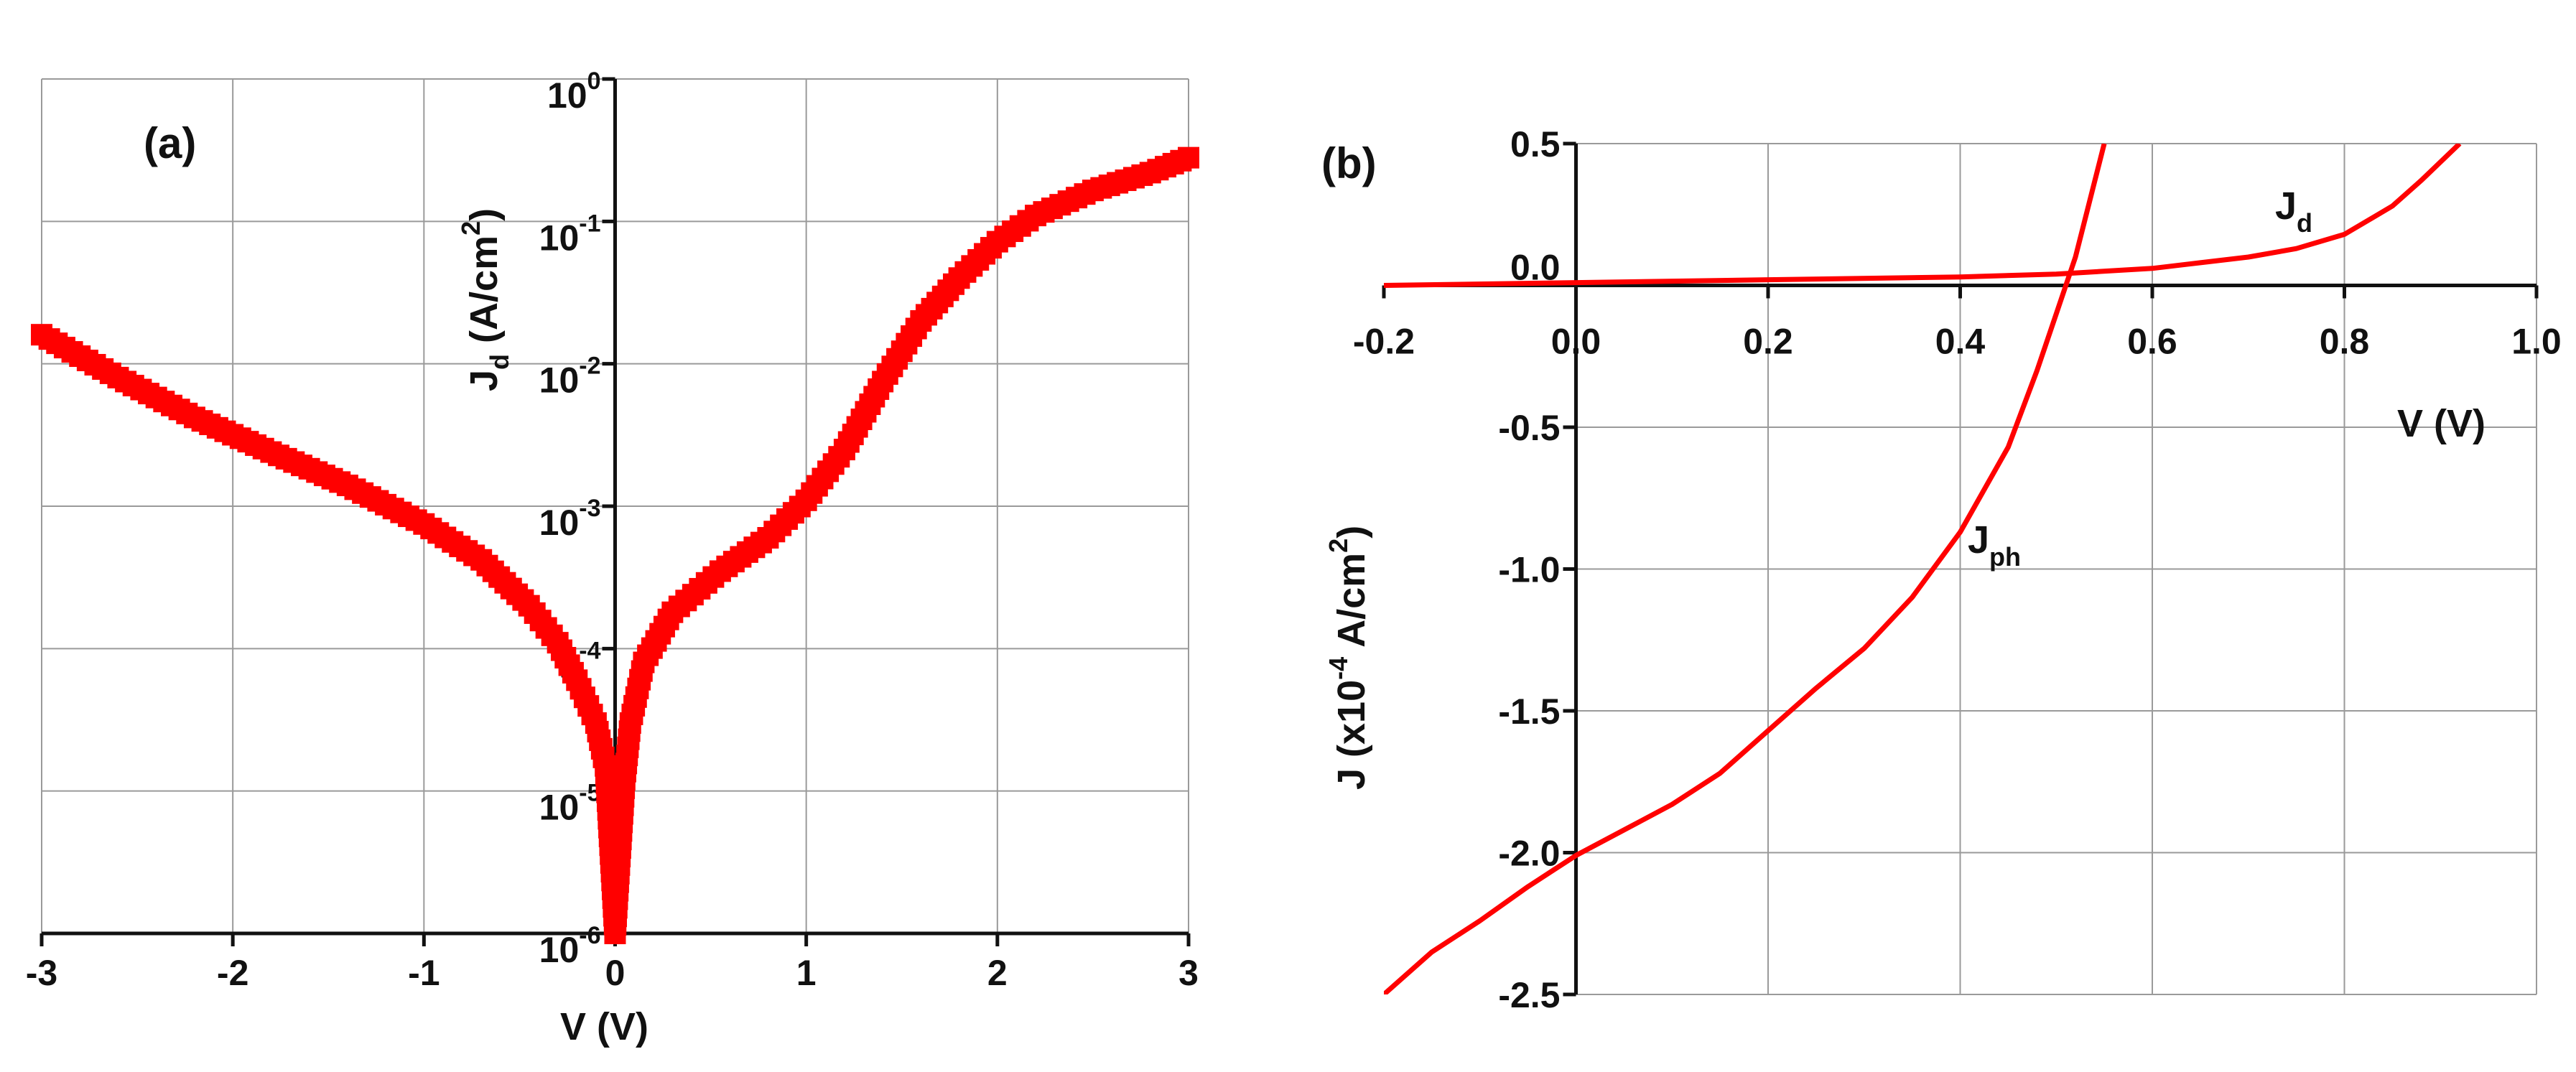  Describe the element at coordinates (1351, 735) in the screenshot. I see `panel-b-y-label-main: J (x10` at that location.